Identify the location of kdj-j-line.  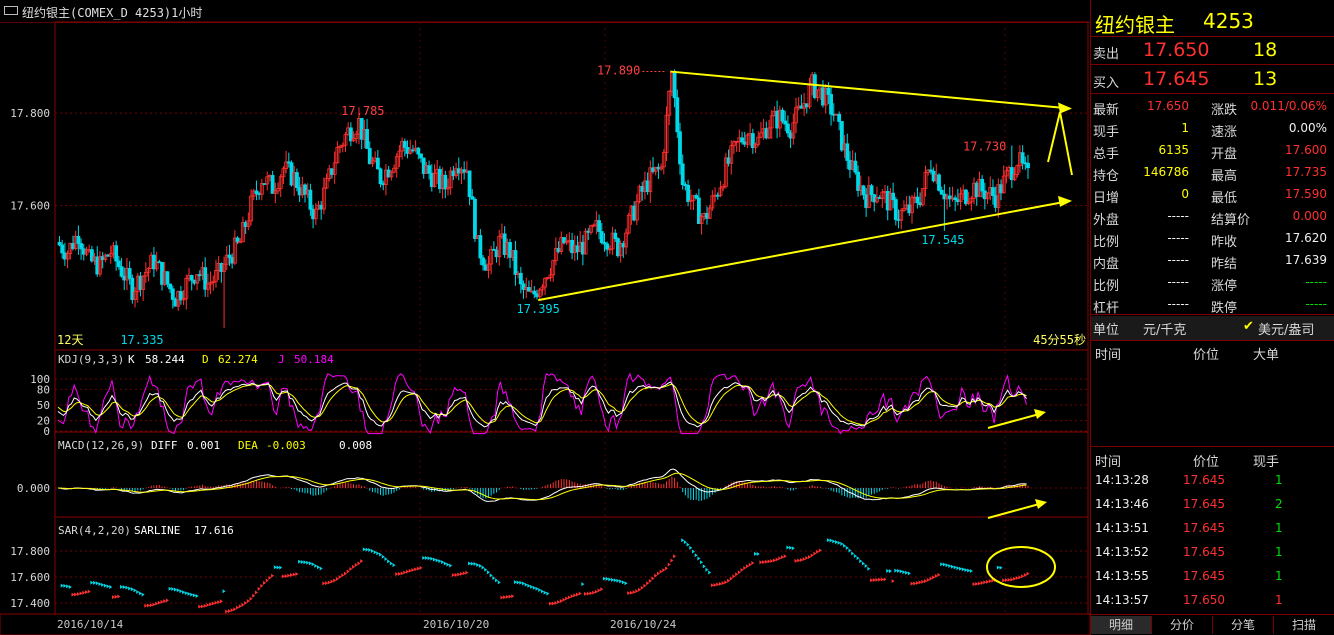
(542, 403).